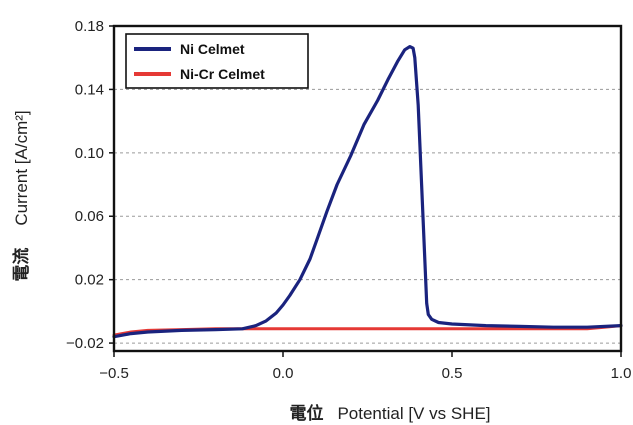  What do you see at coordinates (621, 373) in the screenshot?
I see `x-tick-label: 1.0` at bounding box center [621, 373].